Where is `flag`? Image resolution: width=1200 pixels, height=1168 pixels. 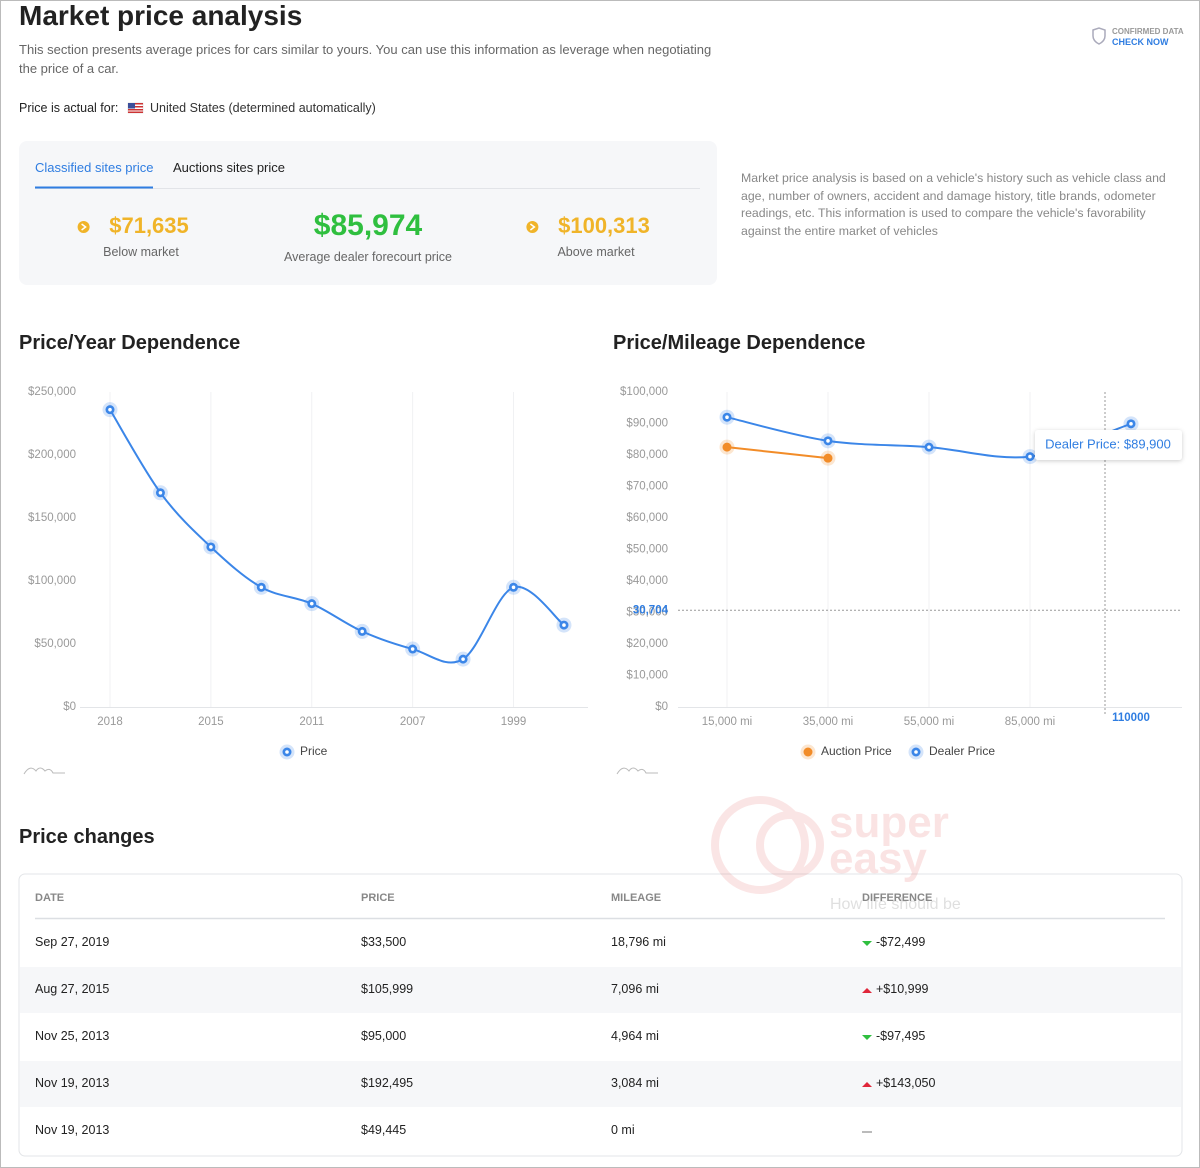
flag is located at coordinates (135, 108).